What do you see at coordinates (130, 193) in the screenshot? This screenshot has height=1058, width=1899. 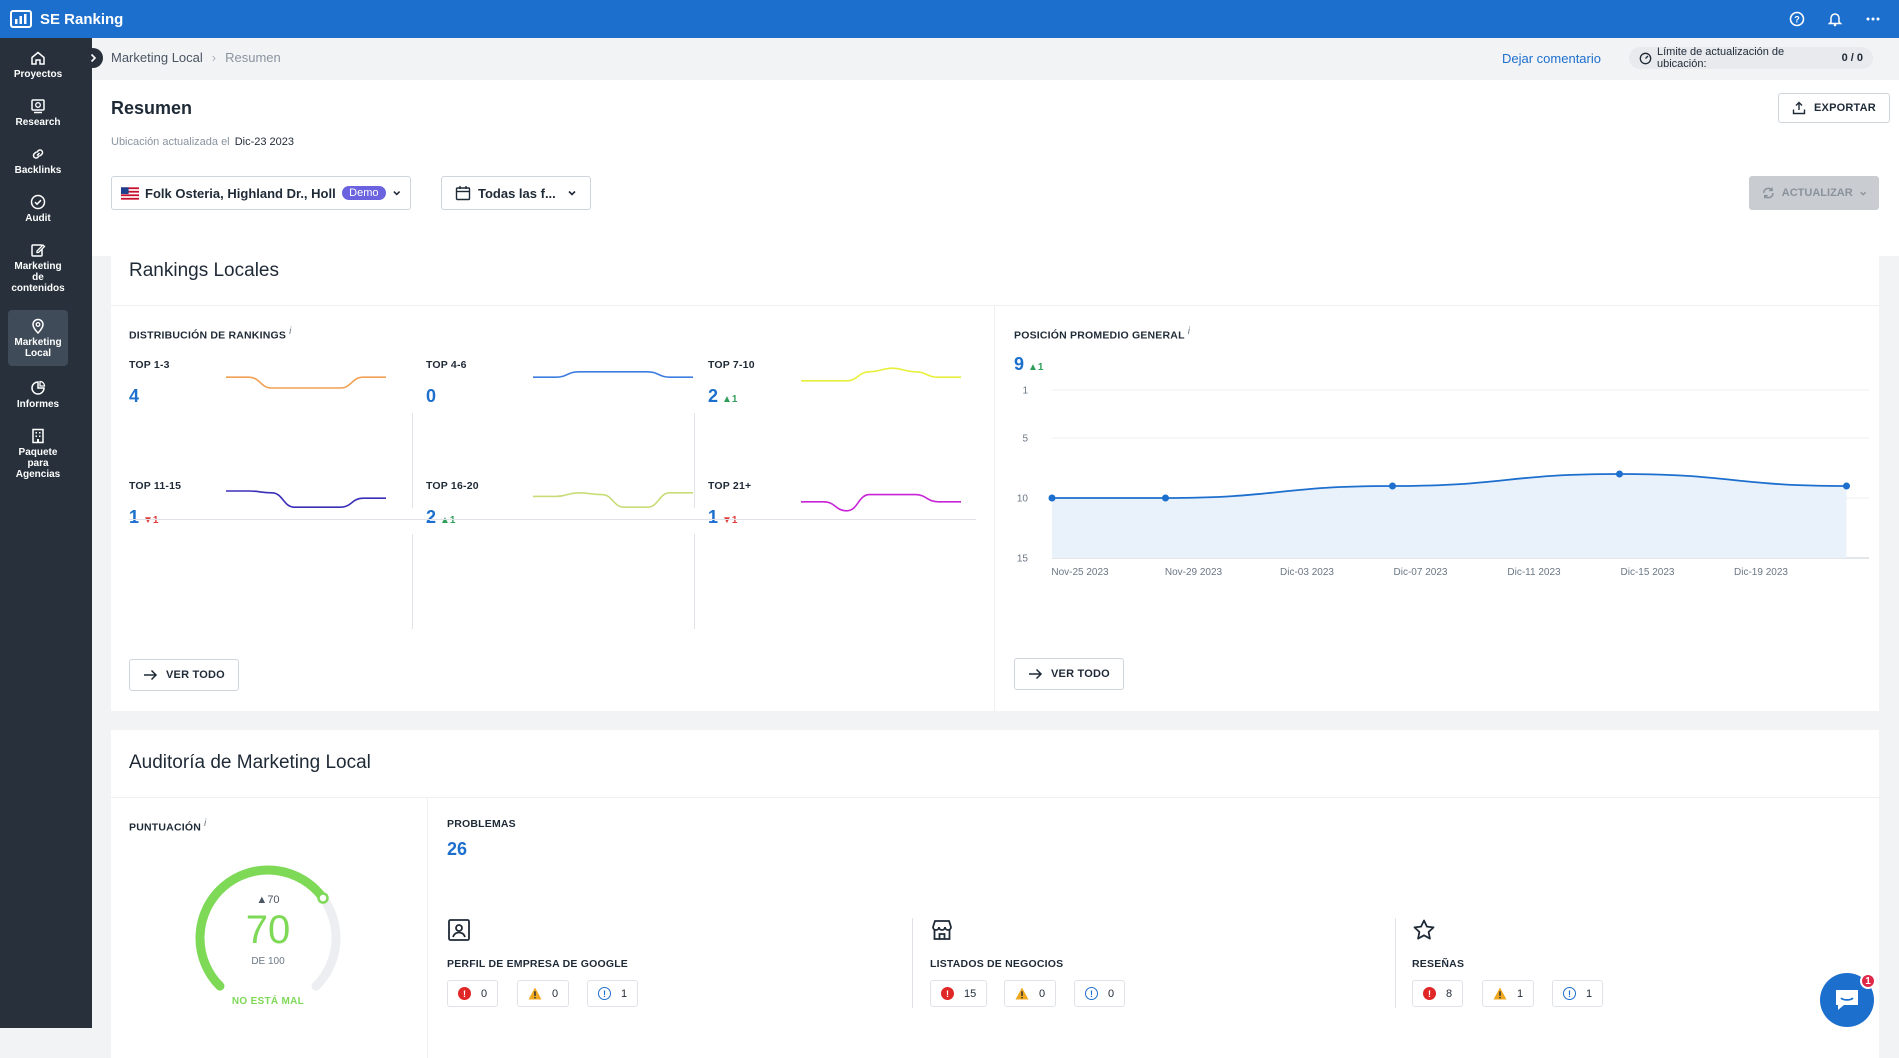 I see `us-flag-icon` at bounding box center [130, 193].